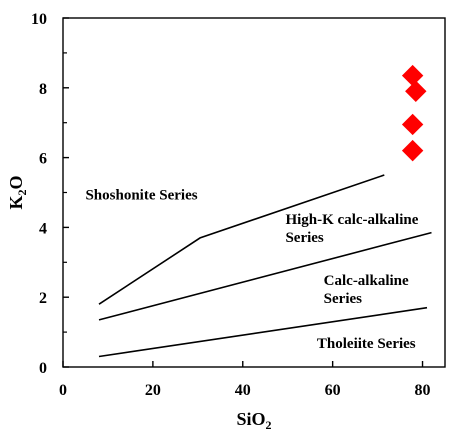 The height and width of the screenshot is (438, 454). Describe the element at coordinates (17, 192) in the screenshot. I see `y-axis-title: K2O` at that location.